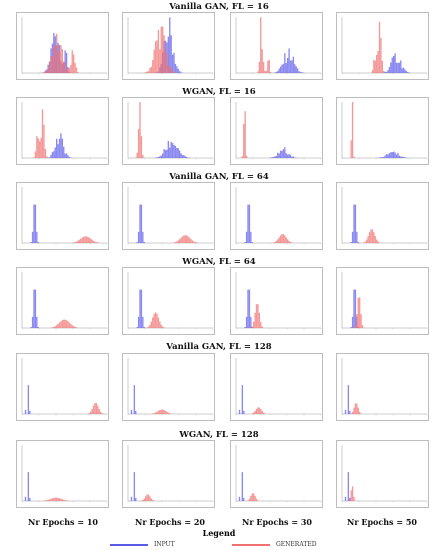 This screenshot has height=550, width=438. What do you see at coordinates (219, 262) in the screenshot?
I see `row-title-wgan-fl64: WGAN, FL = 64` at bounding box center [219, 262].